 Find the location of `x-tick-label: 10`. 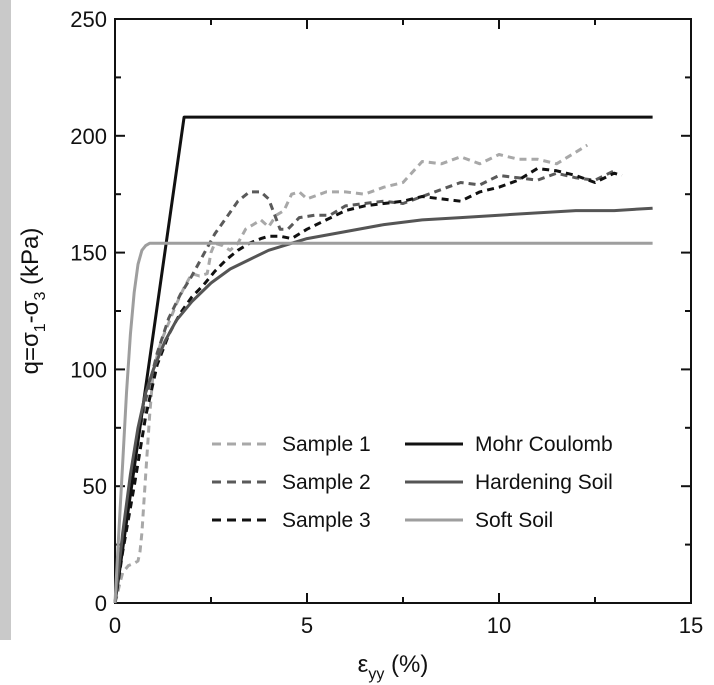

x-tick-label: 10 is located at coordinates (499, 625).